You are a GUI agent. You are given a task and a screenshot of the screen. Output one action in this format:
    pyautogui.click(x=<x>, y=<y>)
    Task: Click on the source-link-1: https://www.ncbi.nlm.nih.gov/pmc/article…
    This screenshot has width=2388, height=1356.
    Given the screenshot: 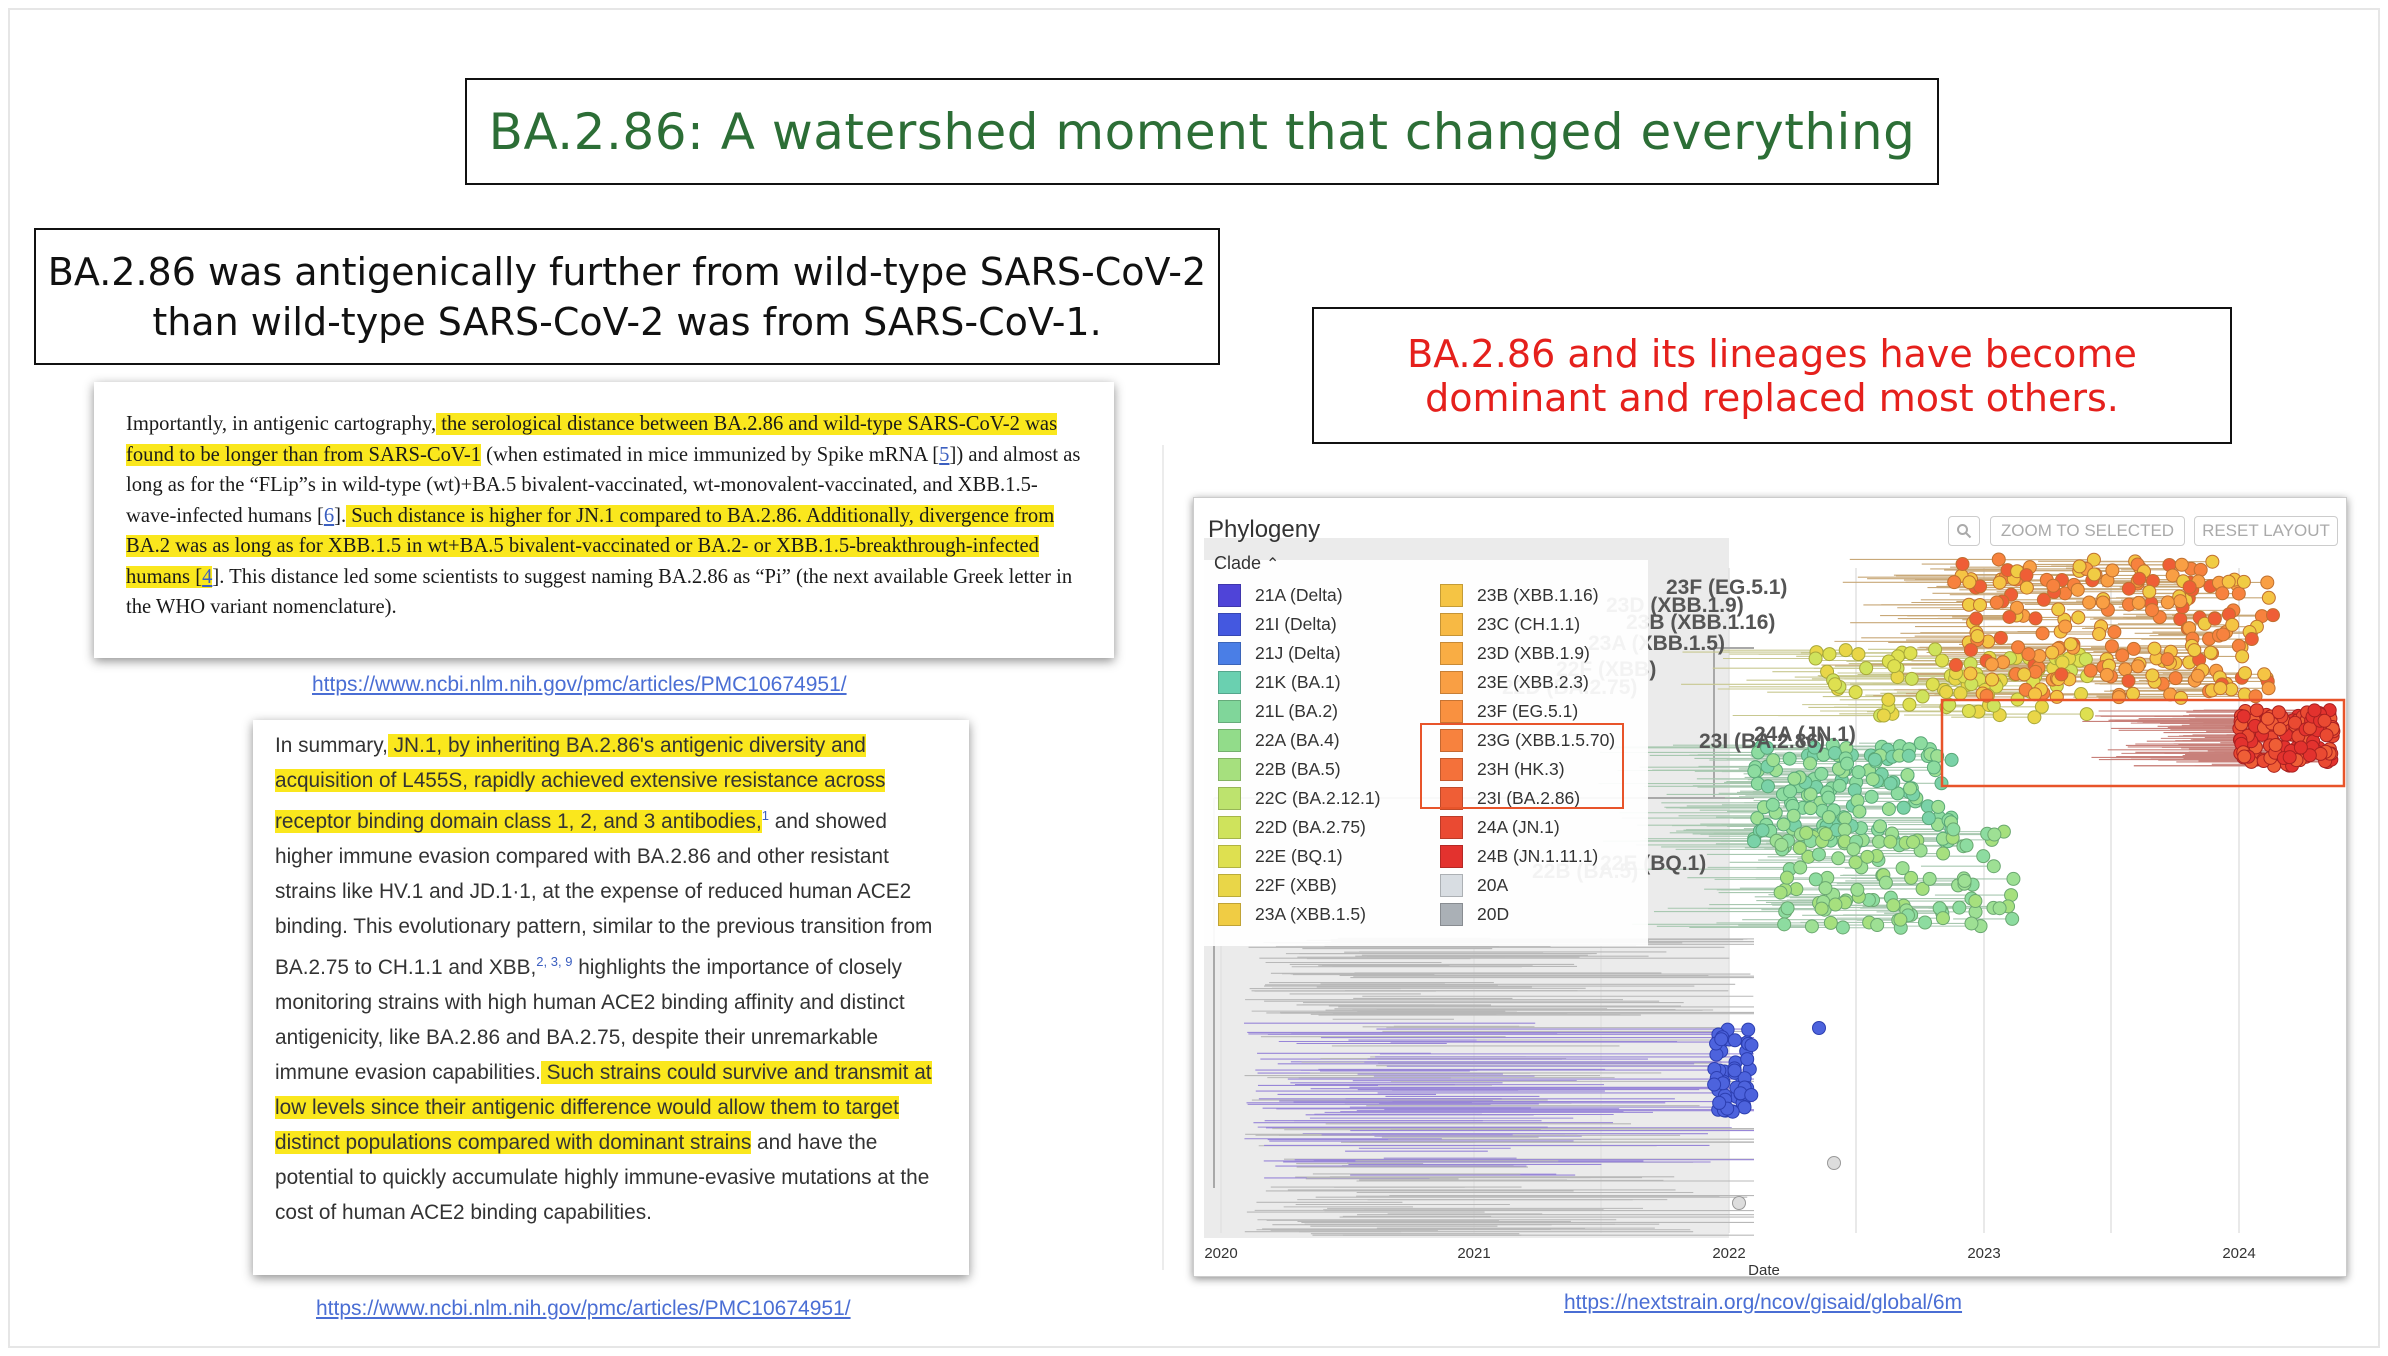 What is the action you would take?
    pyautogui.click(x=579, y=684)
    